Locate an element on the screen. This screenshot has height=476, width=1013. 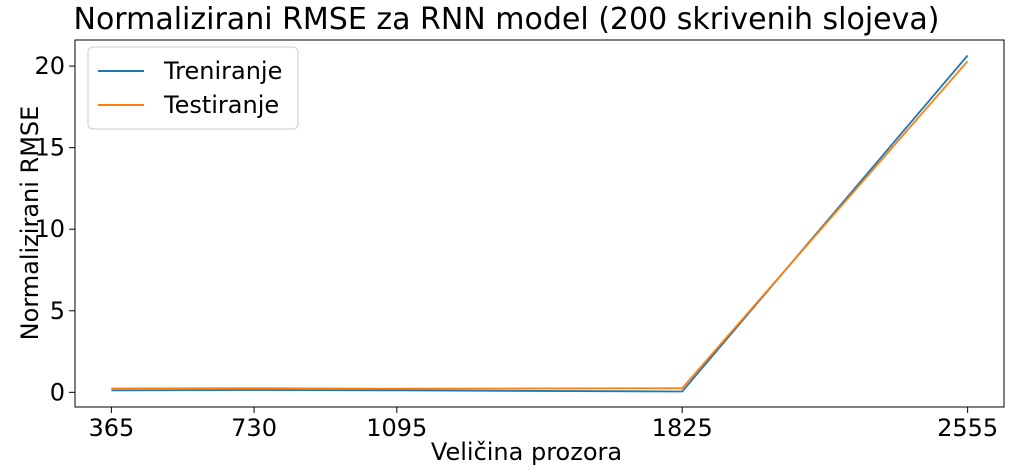
x-tick-label: 365 is located at coordinates (111, 428).